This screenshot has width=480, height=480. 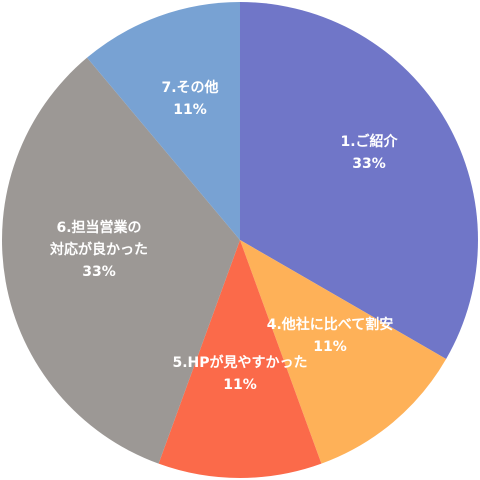 What do you see at coordinates (369, 152) in the screenshot?
I see `pie-slice-label-1: 1.ご紹介 33%` at bounding box center [369, 152].